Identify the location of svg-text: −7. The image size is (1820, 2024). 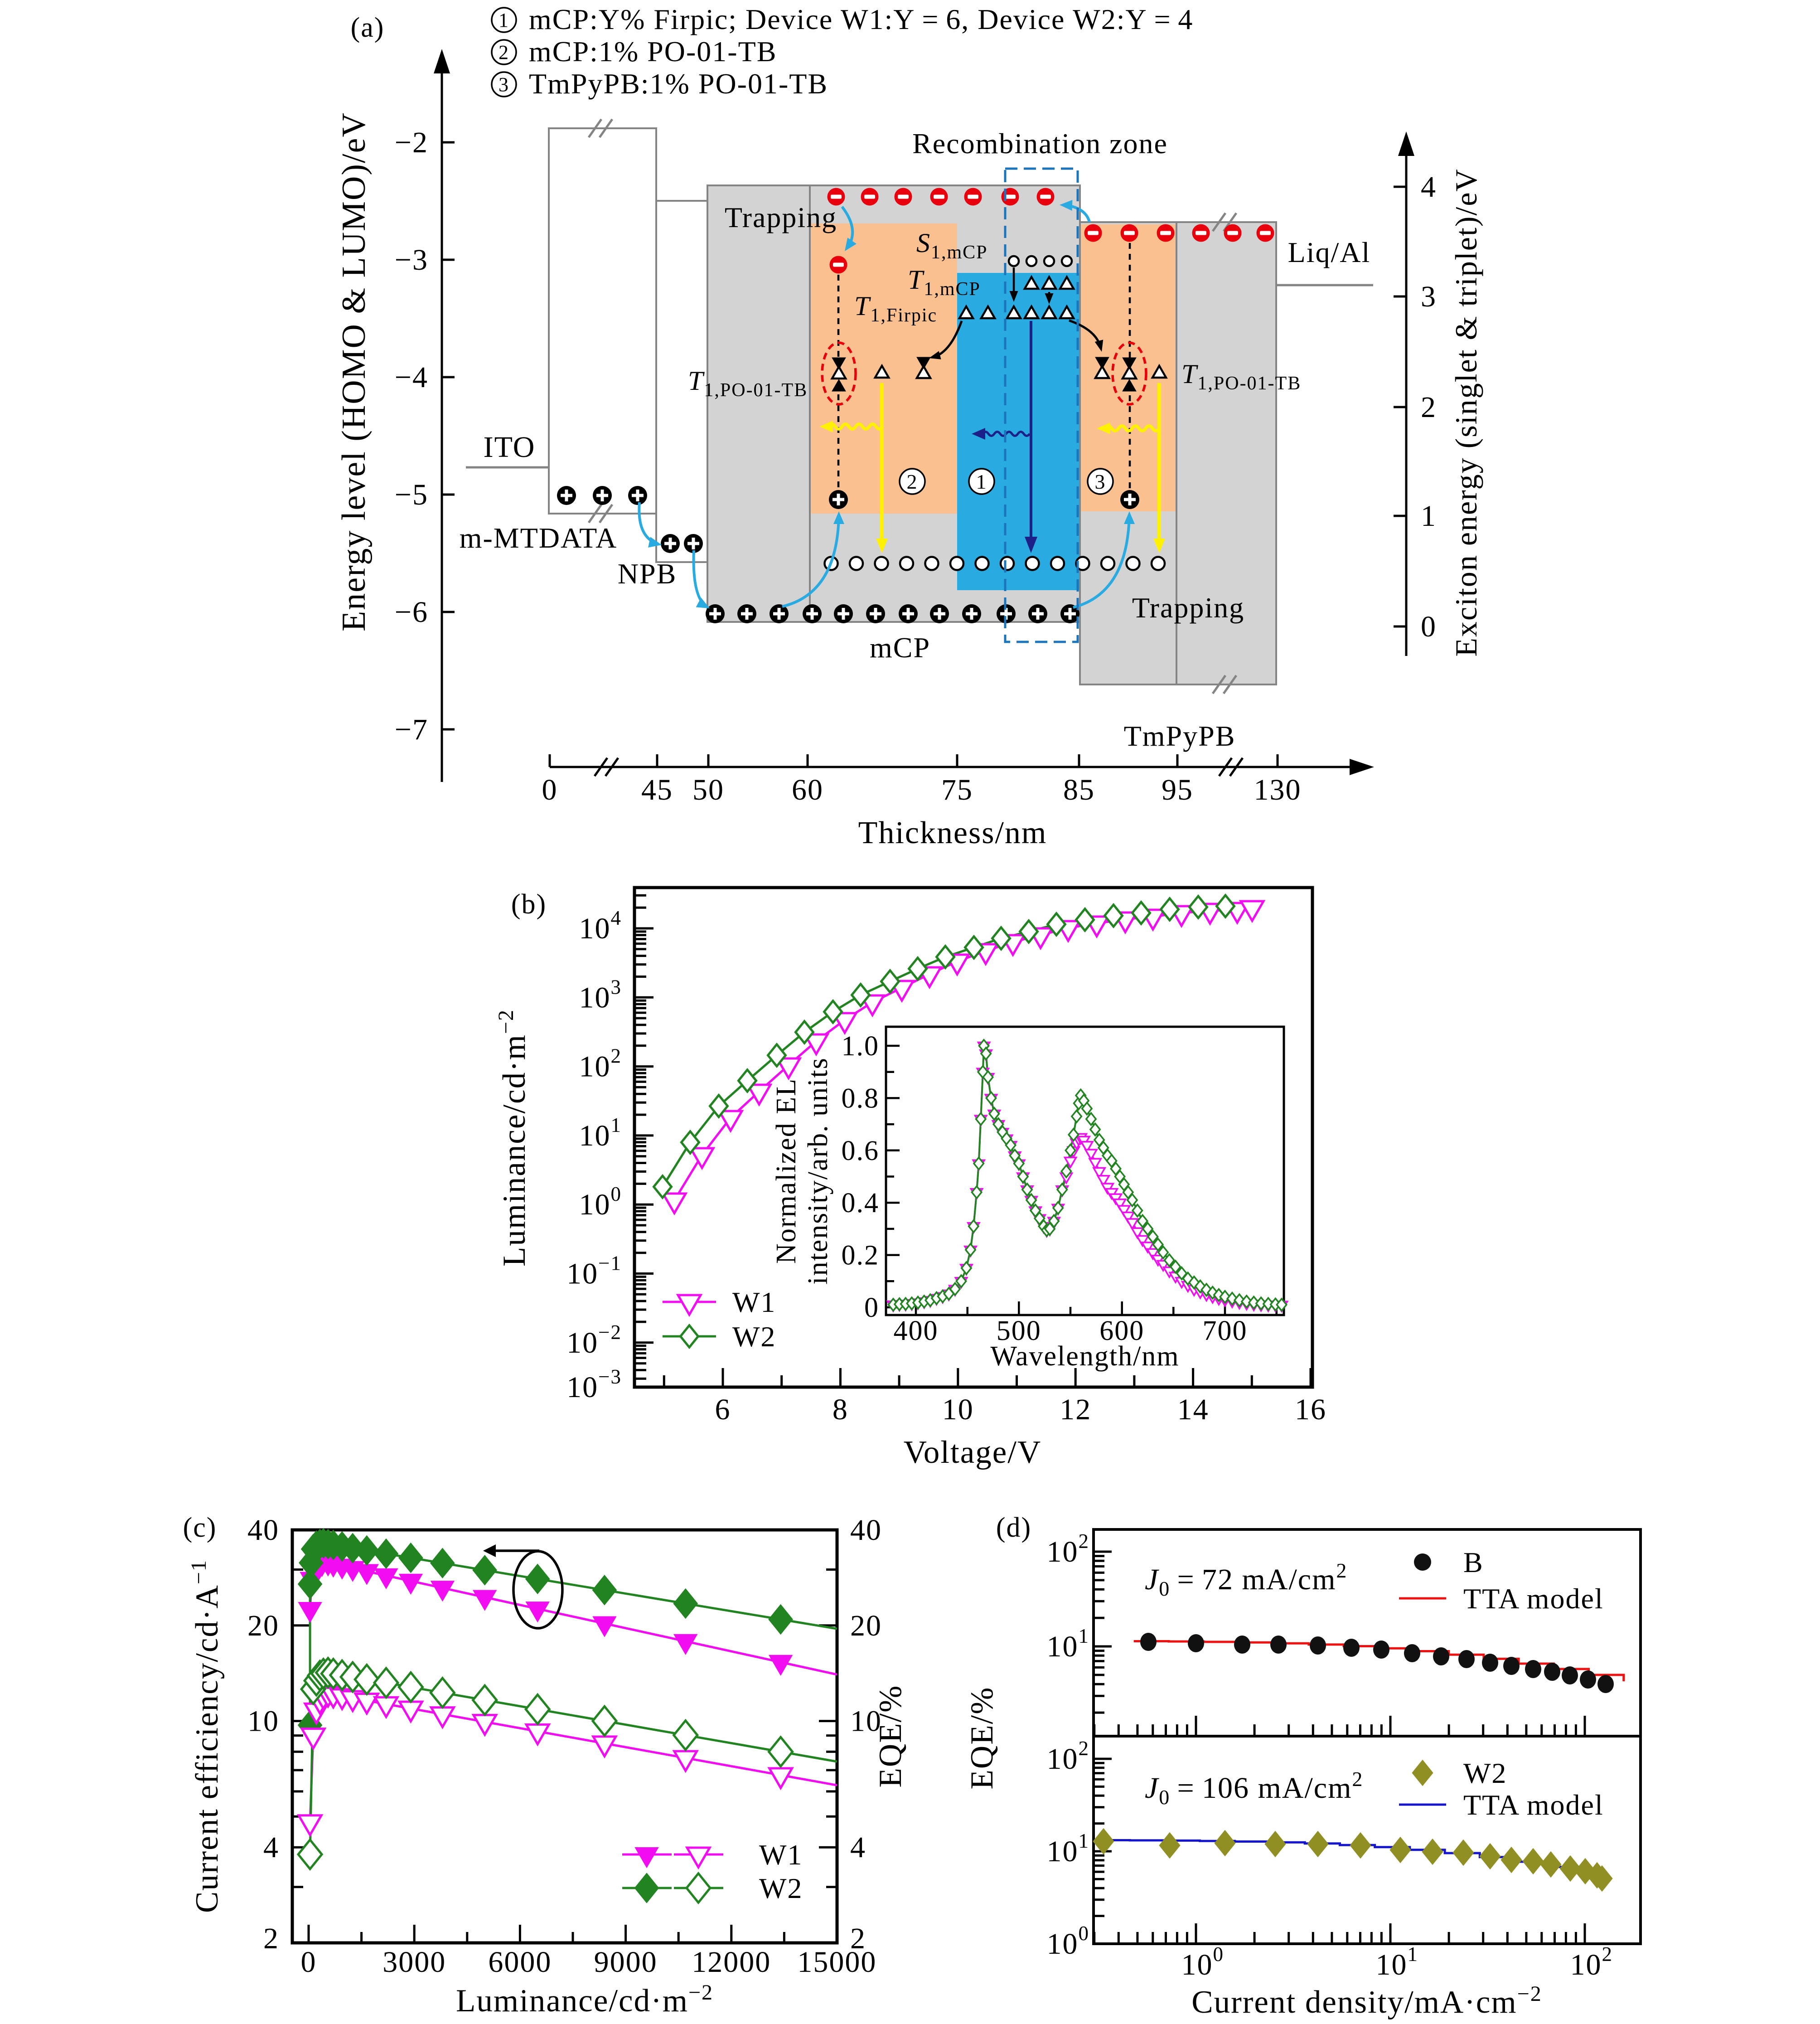
(411, 730).